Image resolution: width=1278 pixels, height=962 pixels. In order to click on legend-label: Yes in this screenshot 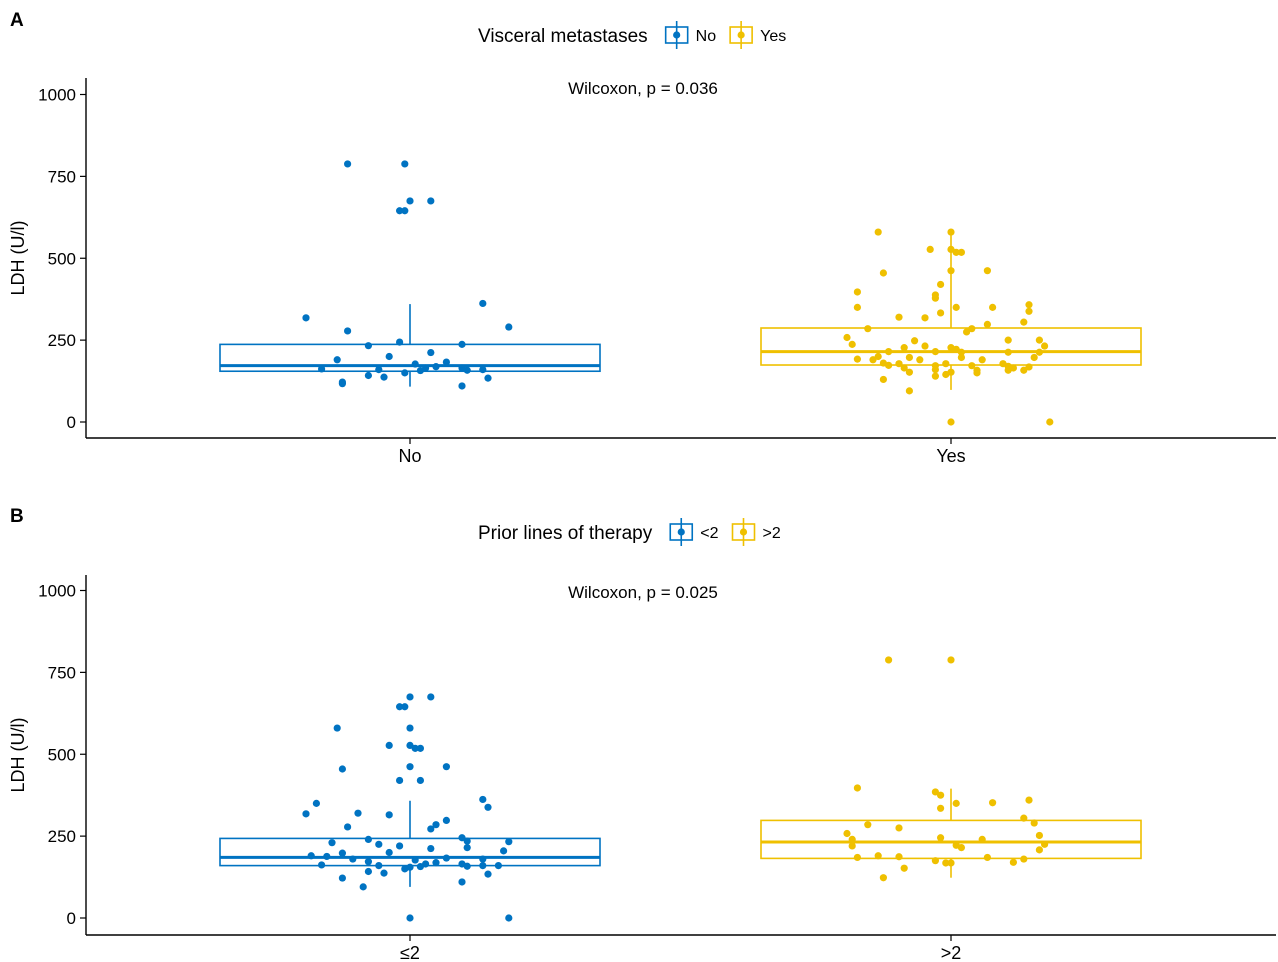, I will do `click(773, 36)`.